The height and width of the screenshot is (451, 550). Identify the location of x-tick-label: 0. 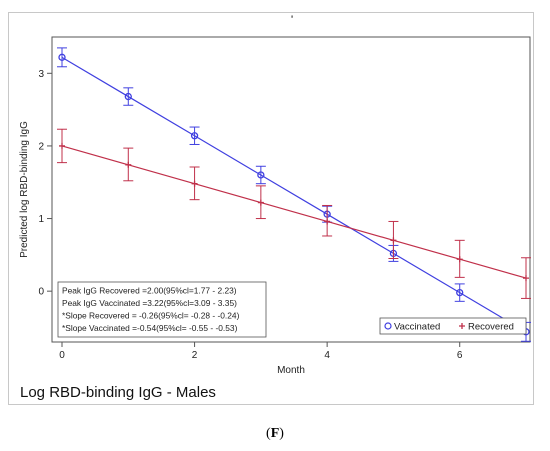
(62, 355).